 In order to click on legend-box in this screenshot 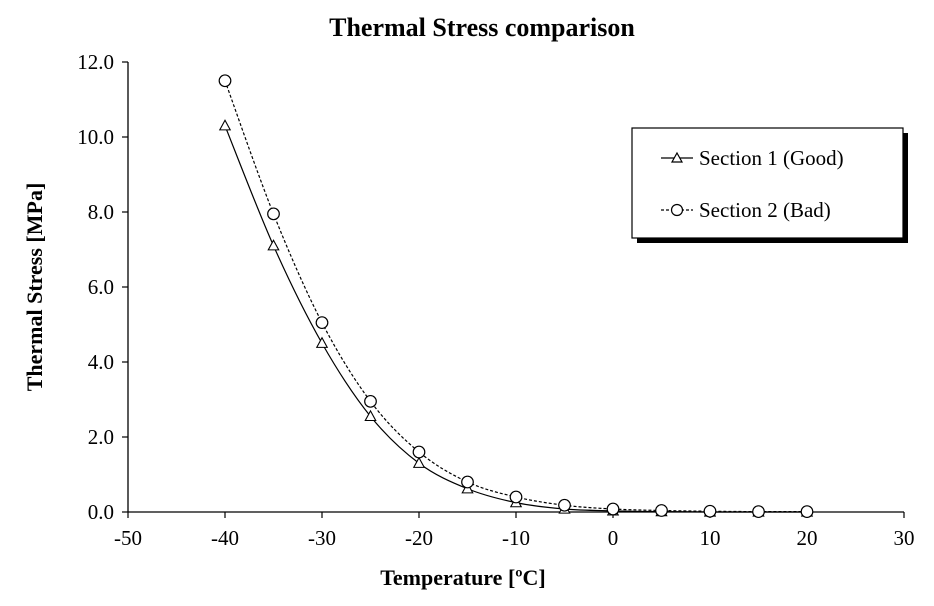, I will do `click(767, 183)`.